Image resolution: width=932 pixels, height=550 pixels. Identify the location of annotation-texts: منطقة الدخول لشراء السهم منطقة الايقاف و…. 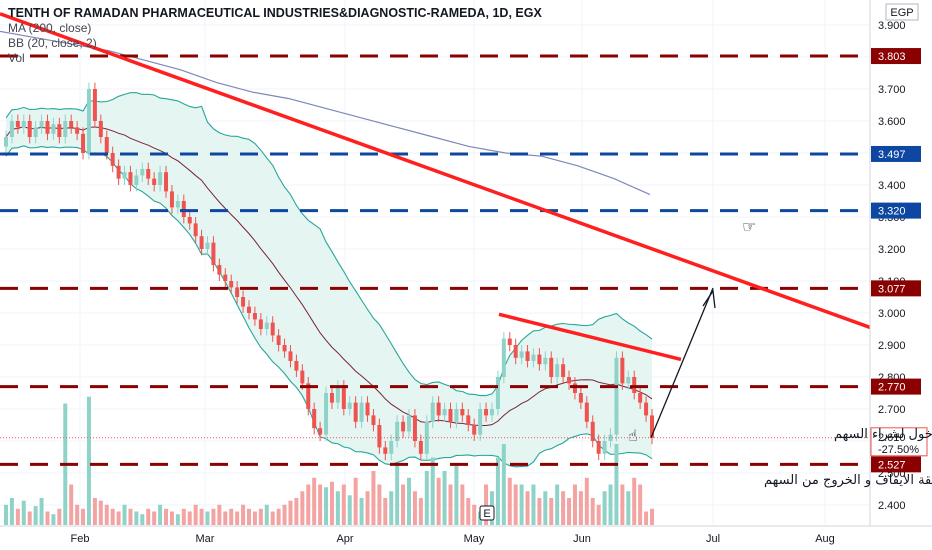
(848, 457).